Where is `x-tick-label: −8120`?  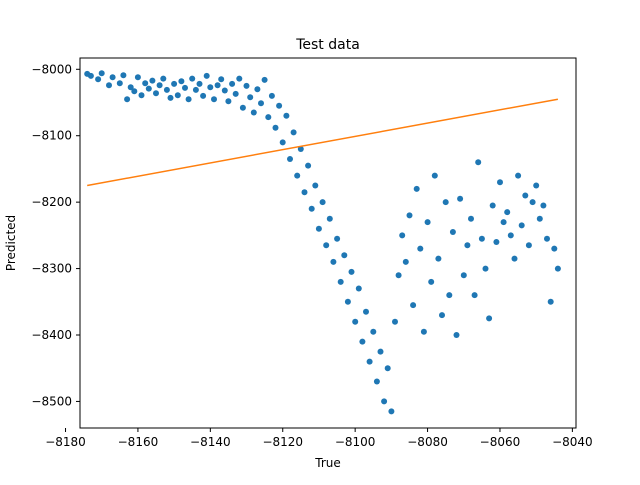 x-tick-label: −8120 is located at coordinates (282, 442).